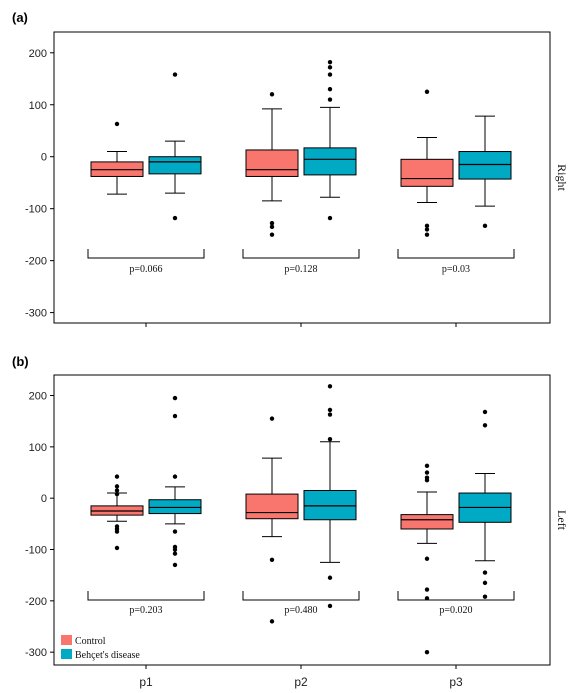  What do you see at coordinates (456, 269) in the screenshot?
I see `pvalue-label: p=0.03` at bounding box center [456, 269].